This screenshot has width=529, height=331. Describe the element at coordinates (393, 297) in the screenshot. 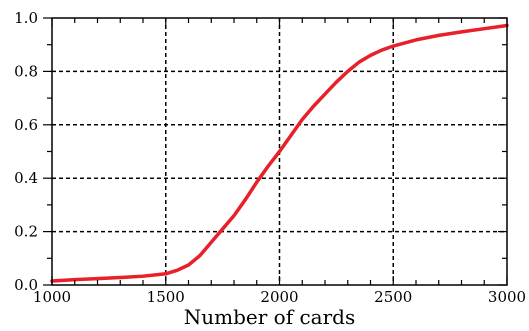

I see `x-tick-label: 2500` at that location.